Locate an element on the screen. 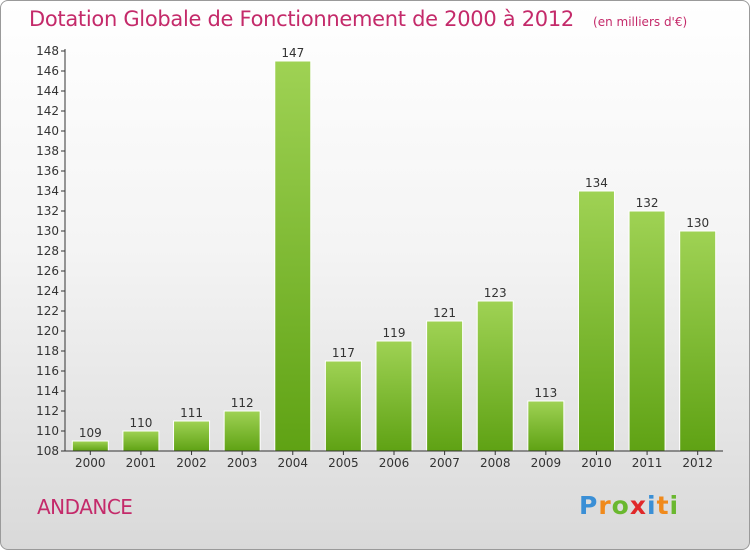 This screenshot has height=550, width=750. logo-letter: r is located at coordinates (605, 505).